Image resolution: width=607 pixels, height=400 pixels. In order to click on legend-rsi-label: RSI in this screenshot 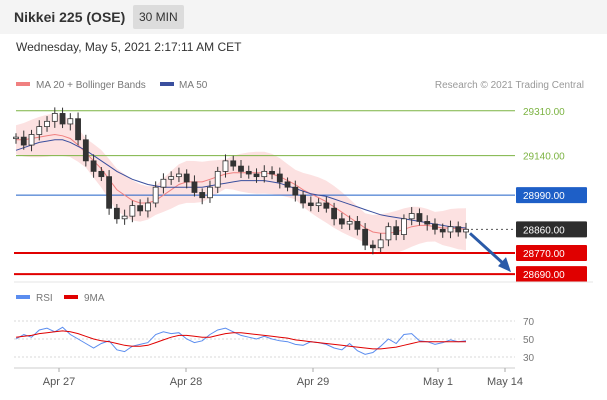, I will do `click(44, 298)`.